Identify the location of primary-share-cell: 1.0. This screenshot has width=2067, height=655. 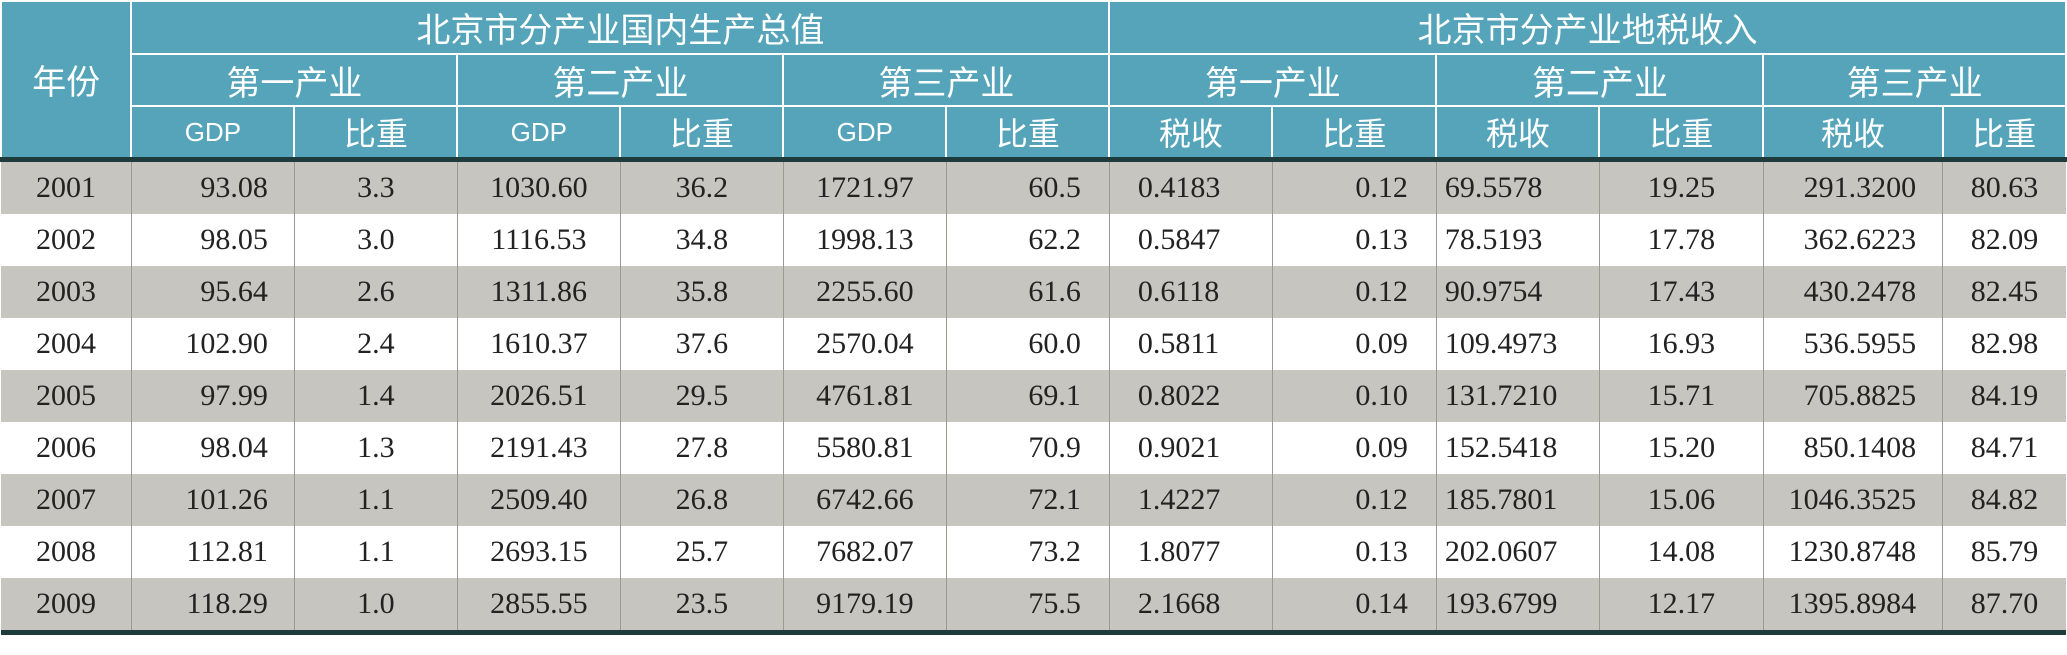
(375, 606).